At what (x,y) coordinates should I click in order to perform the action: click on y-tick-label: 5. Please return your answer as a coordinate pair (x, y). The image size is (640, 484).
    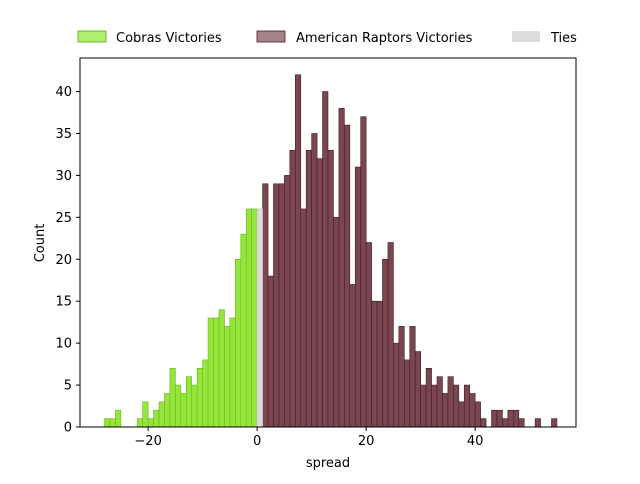
    Looking at the image, I should click on (68, 386).